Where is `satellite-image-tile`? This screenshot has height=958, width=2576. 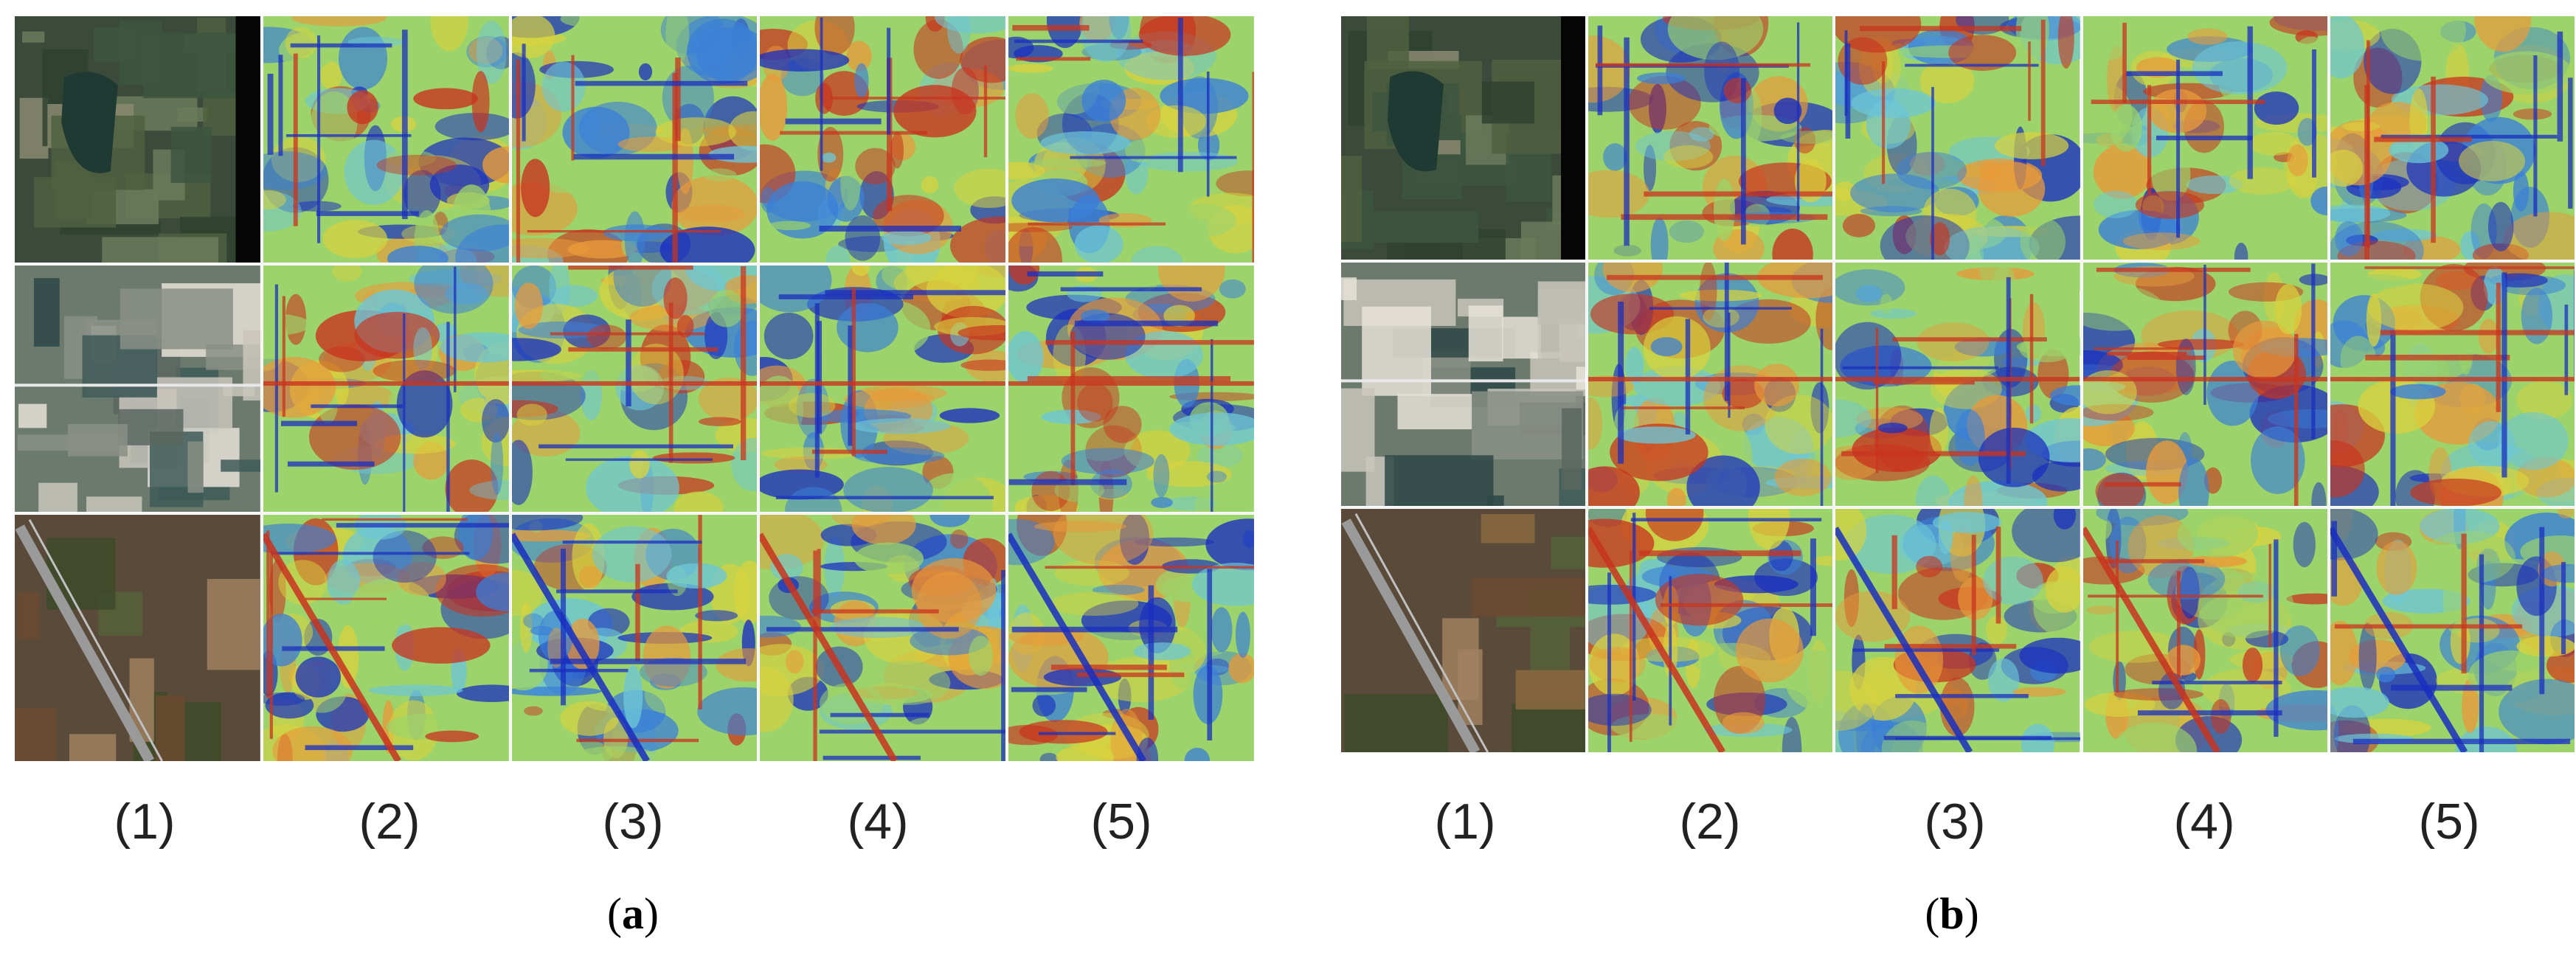
satellite-image-tile is located at coordinates (1463, 630).